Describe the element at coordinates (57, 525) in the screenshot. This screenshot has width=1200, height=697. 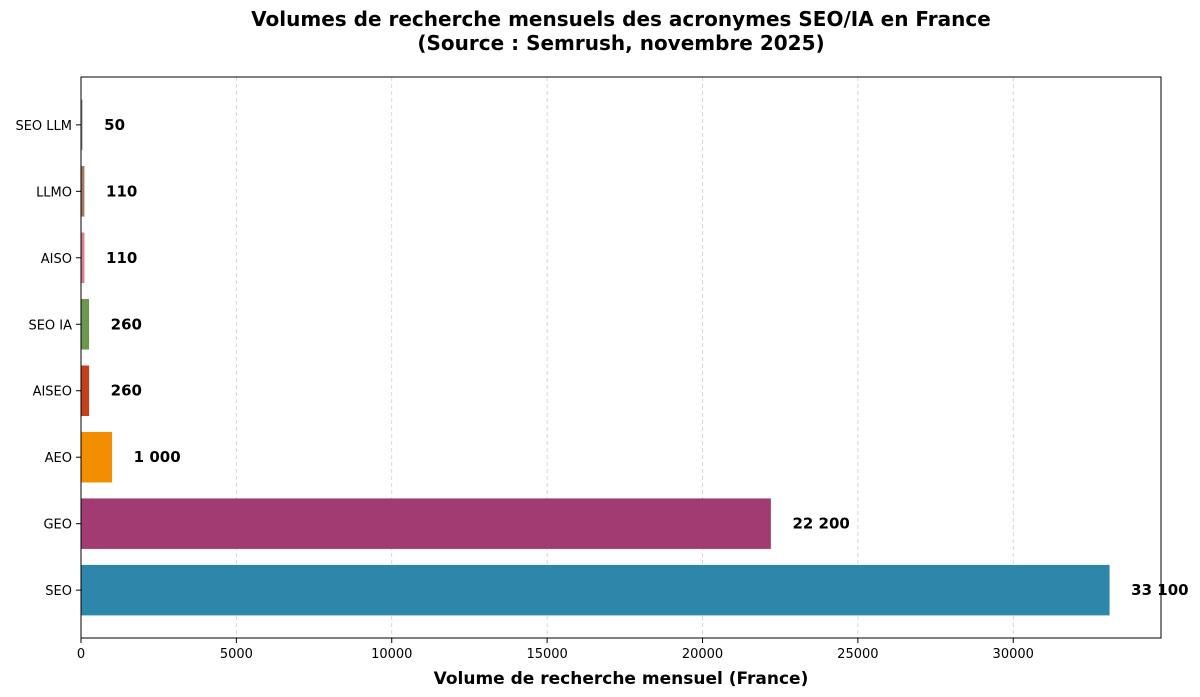
I see `y-tick-label: GEO` at that location.